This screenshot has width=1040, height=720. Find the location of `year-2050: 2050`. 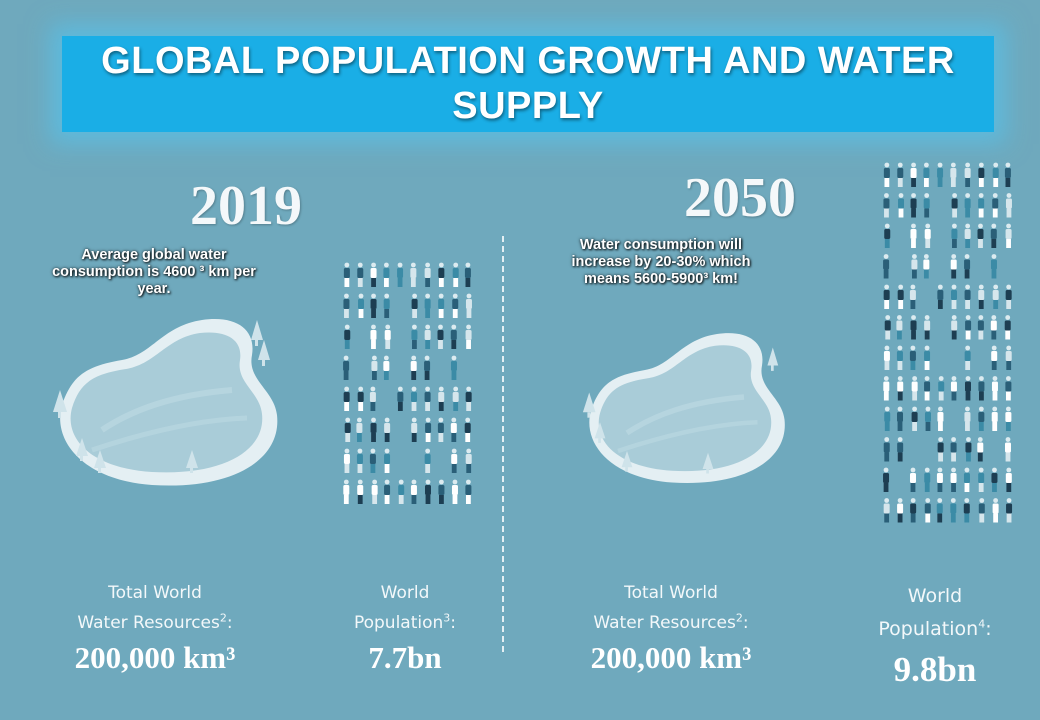

year-2050: 2050 is located at coordinates (740, 198).